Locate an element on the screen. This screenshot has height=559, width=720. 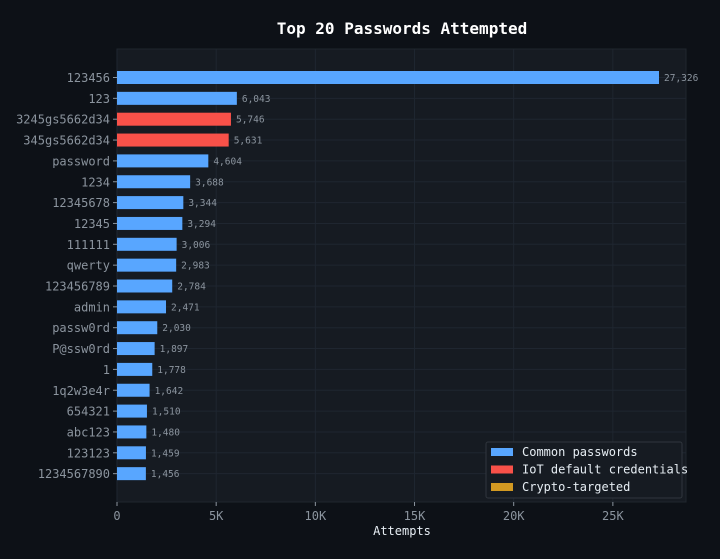
category-label: 123456 is located at coordinates (88, 78).